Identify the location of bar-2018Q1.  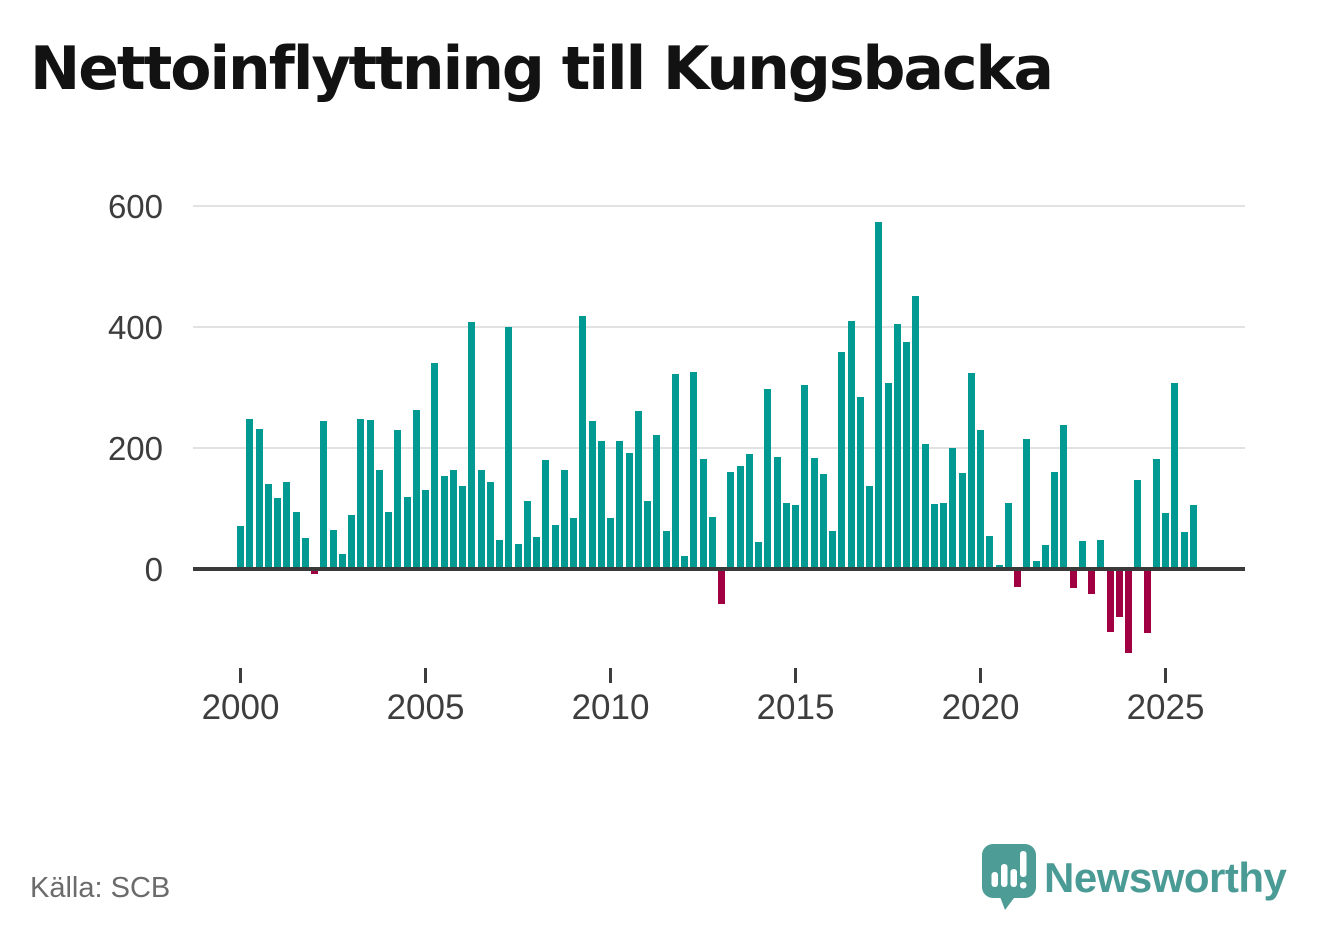
(906, 455).